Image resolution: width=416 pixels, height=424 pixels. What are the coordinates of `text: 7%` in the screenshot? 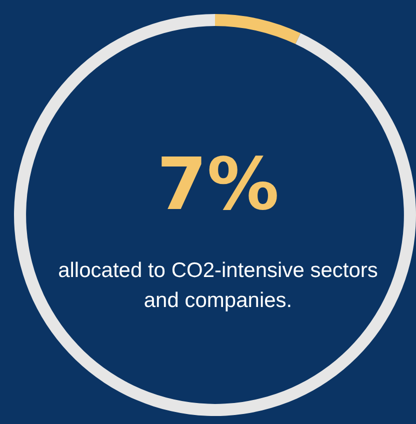 It's located at (218, 184).